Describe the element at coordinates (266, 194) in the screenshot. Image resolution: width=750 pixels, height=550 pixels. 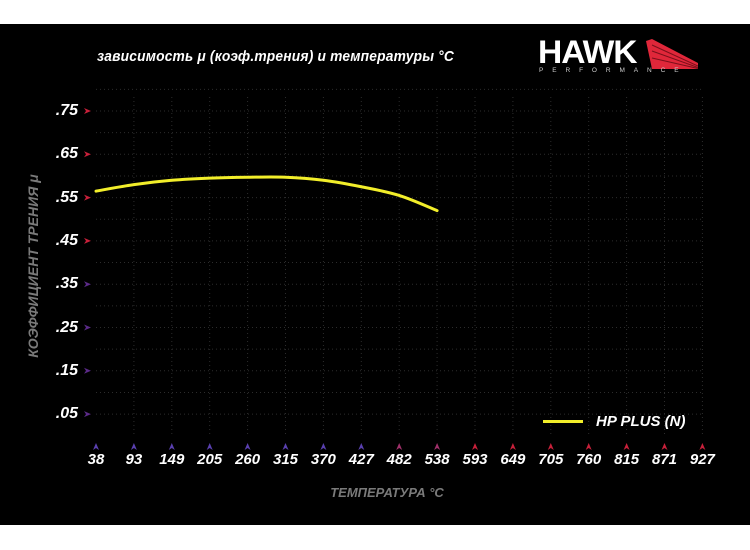
I see `series-line-hp-plus` at that location.